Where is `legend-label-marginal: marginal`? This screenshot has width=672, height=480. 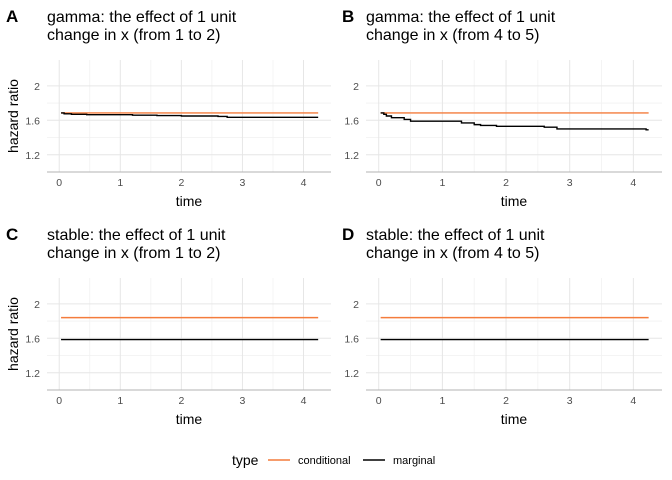 legend-label-marginal: marginal is located at coordinates (414, 461).